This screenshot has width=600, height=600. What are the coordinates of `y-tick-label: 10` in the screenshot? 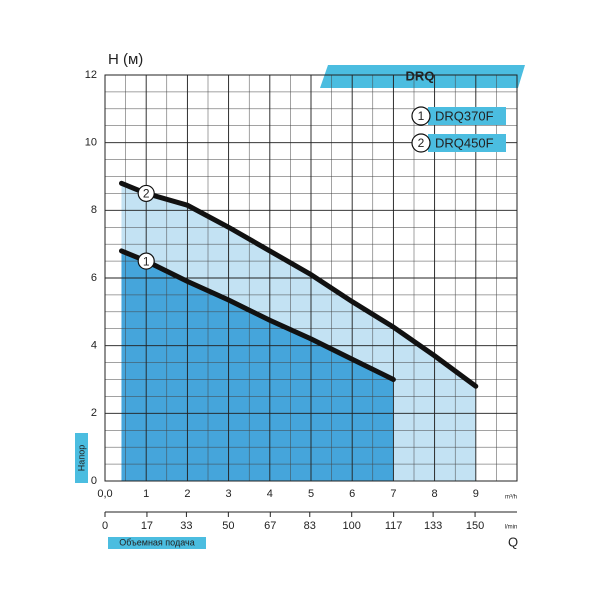 It's located at (91, 143).